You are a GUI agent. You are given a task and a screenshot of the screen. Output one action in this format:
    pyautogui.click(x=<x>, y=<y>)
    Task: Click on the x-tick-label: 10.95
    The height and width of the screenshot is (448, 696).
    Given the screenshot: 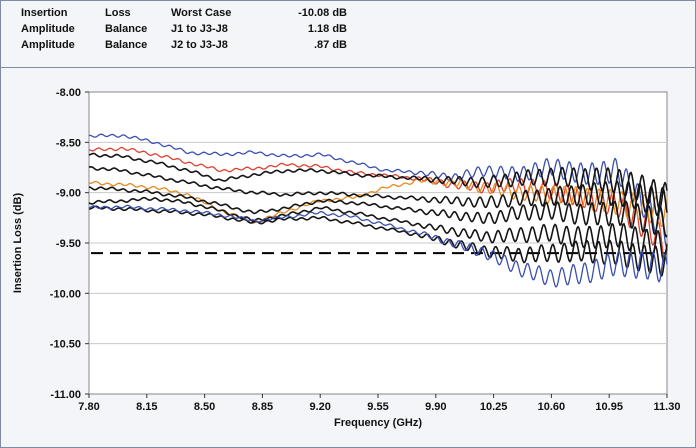 What is the action you would take?
    pyautogui.click(x=609, y=407)
    